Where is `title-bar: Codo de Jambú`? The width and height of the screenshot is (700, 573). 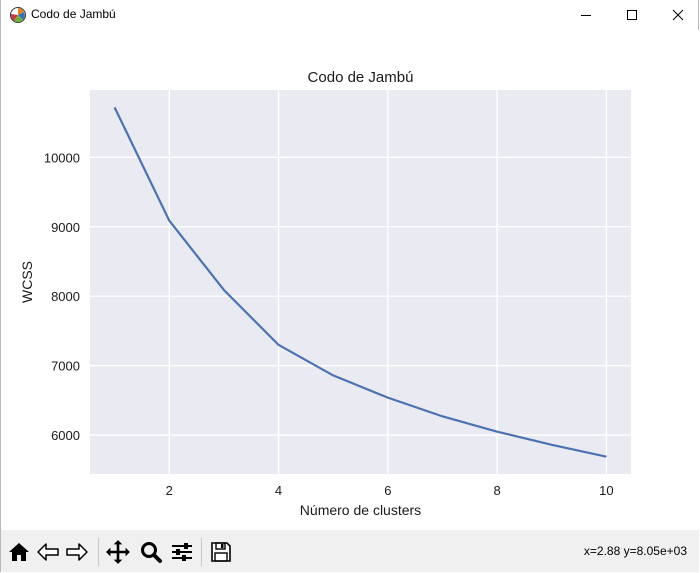
title-bar: Codo de Jambú is located at coordinates (349, 15).